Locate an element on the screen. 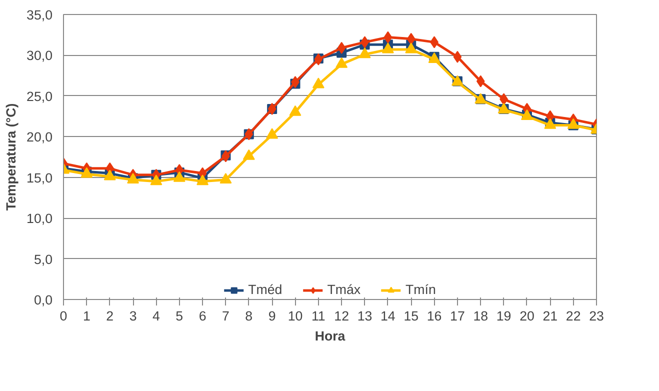 This screenshot has width=659, height=391. x-tick-label: 5 is located at coordinates (180, 316).